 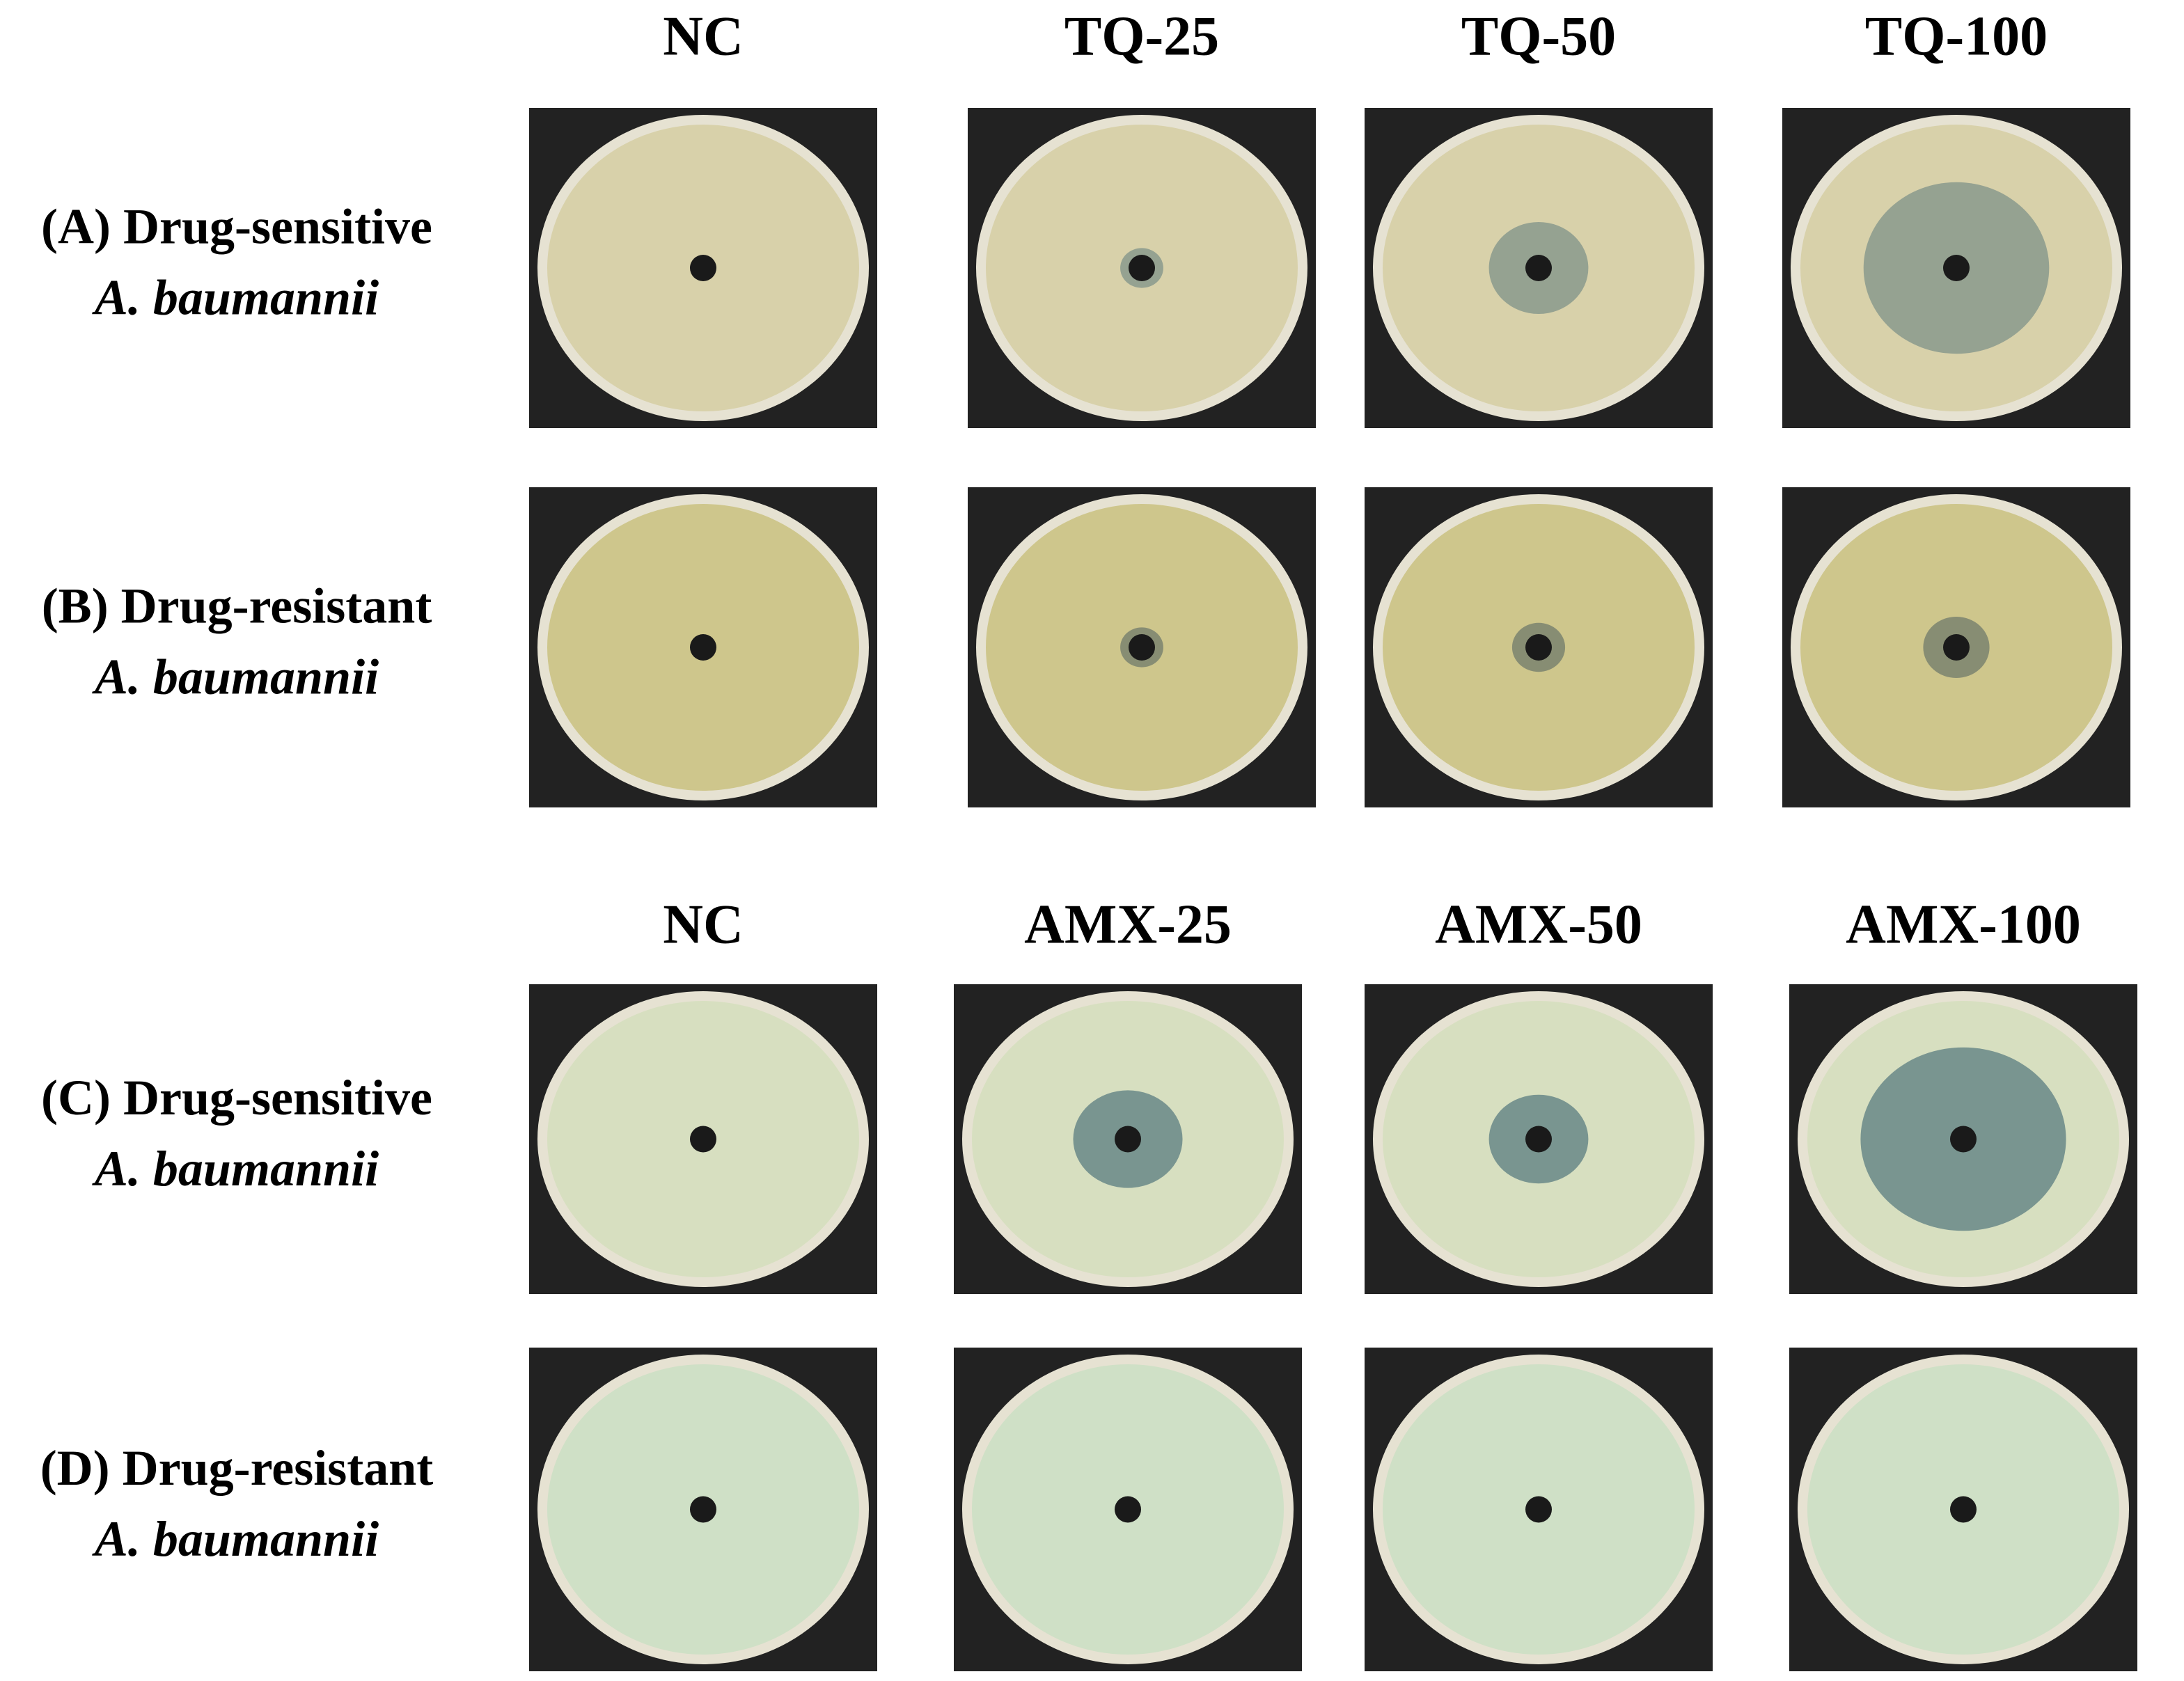 What do you see at coordinates (1539, 36) in the screenshot?
I see `column-header: TQ-50` at bounding box center [1539, 36].